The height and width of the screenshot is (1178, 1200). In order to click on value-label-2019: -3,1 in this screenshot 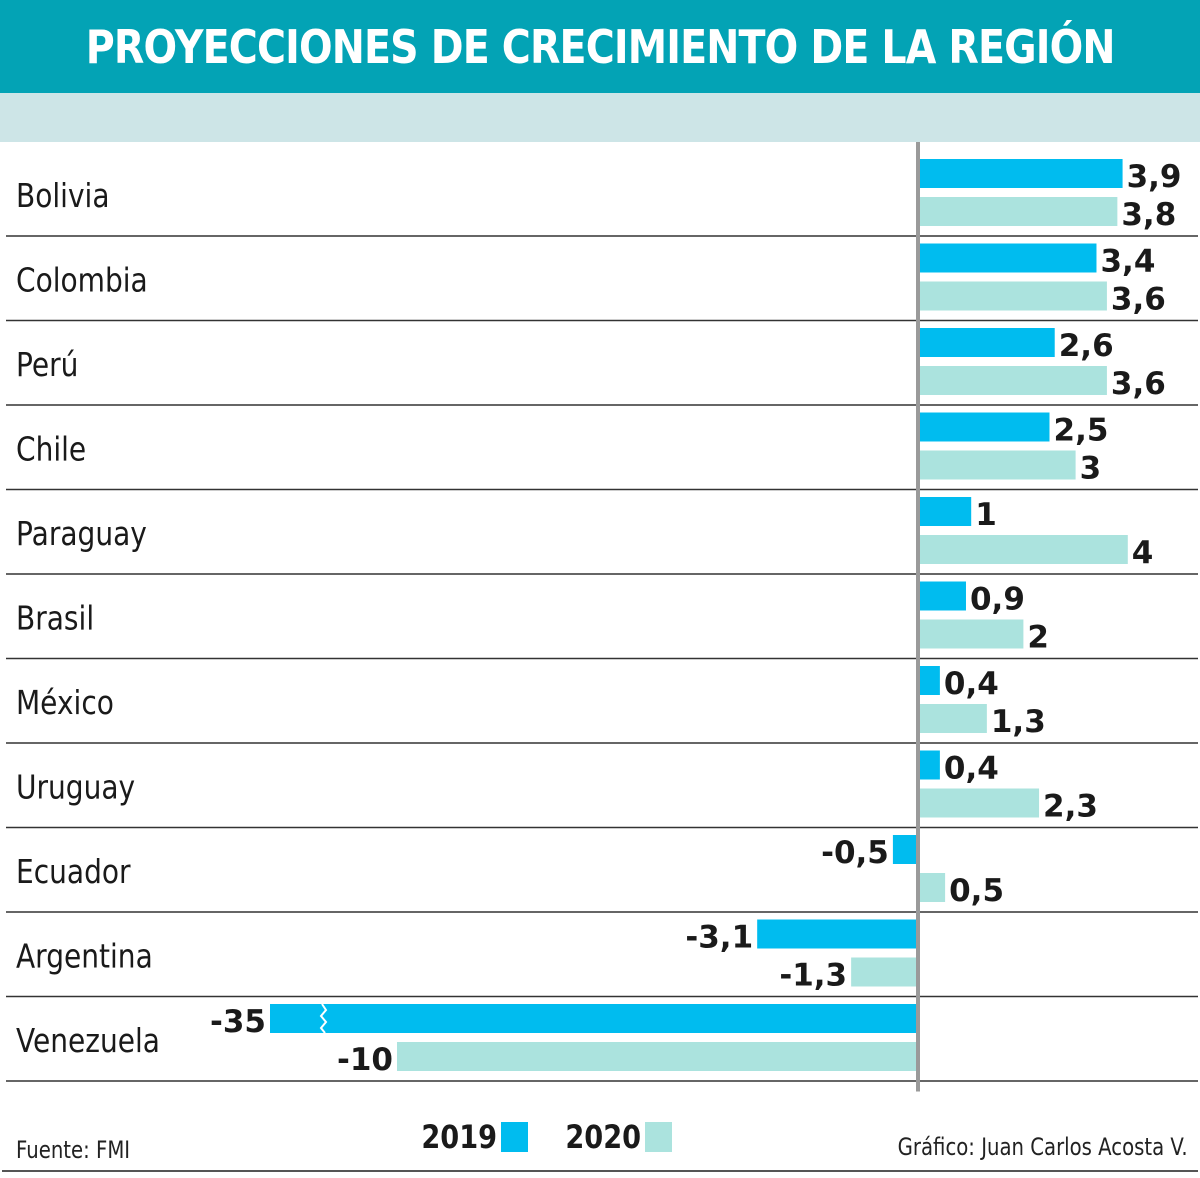, I will do `click(719, 938)`.